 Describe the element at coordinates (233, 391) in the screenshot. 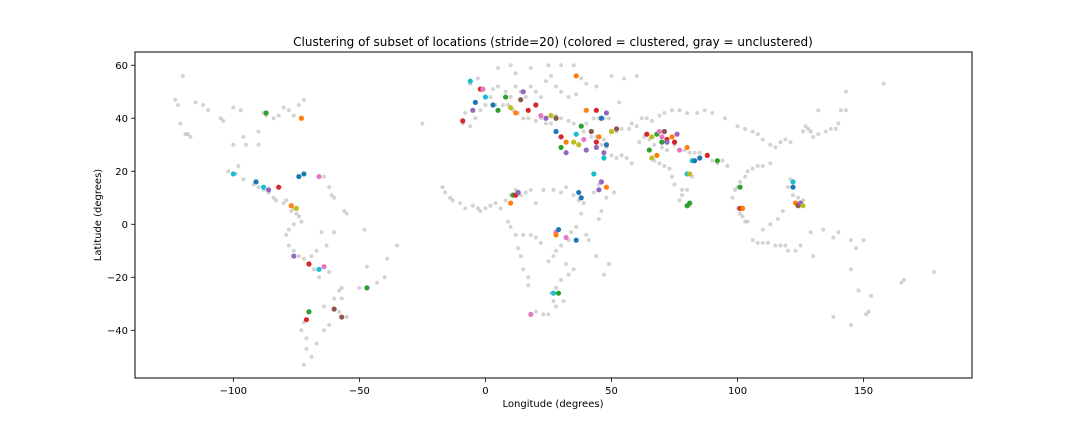

I see `x-tick-label: −100` at that location.